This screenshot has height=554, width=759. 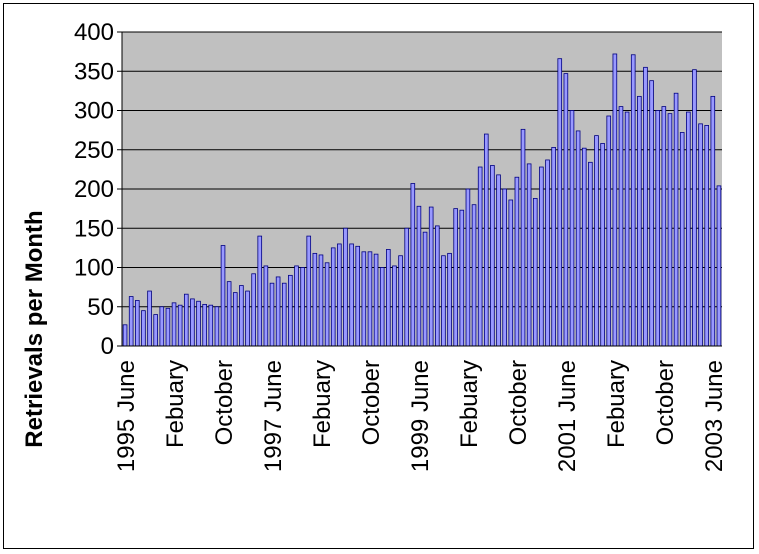 I want to click on x-tick-label: Febuary, so click(x=616, y=404).